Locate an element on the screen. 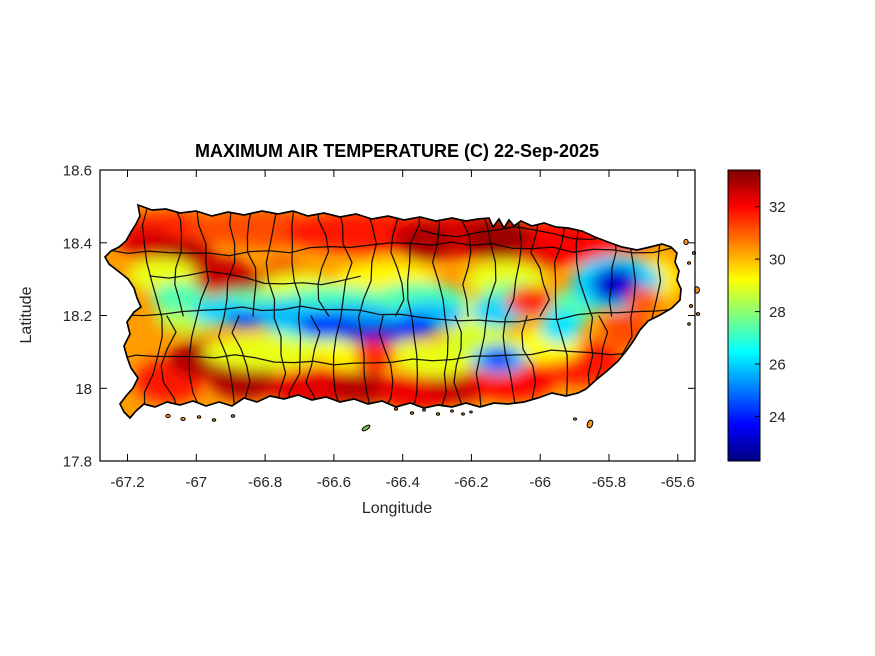 This screenshot has width=875, height=656. x-tick-label: -67.2 is located at coordinates (127, 482).